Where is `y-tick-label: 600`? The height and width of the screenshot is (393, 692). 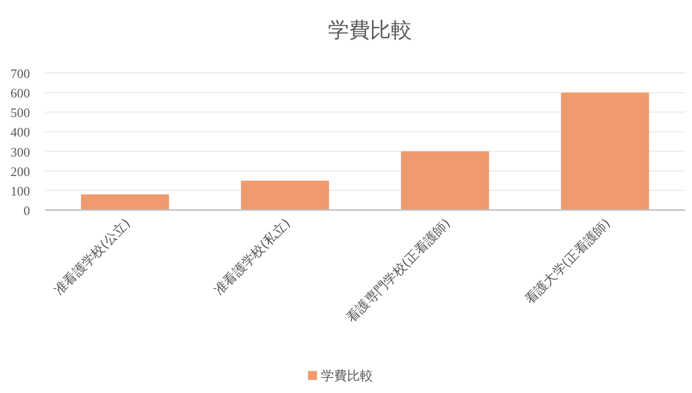 y-tick-label: 600 is located at coordinates (20, 93).